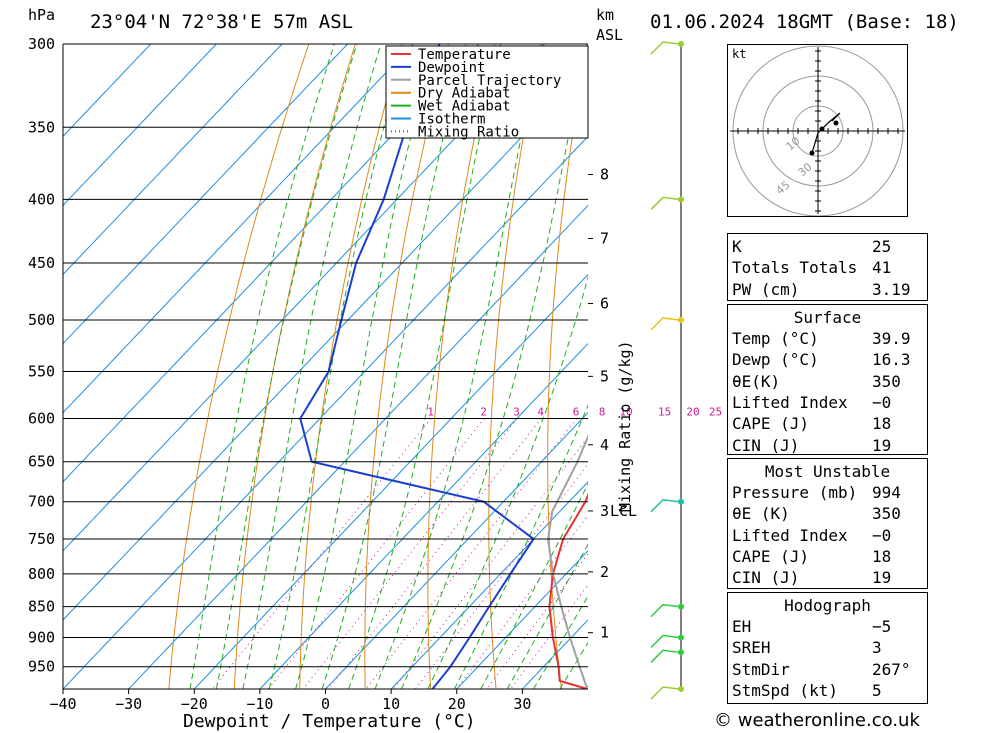  Describe the element at coordinates (761, 514) in the screenshot. I see `most_unstable-key: θE (K)` at that location.